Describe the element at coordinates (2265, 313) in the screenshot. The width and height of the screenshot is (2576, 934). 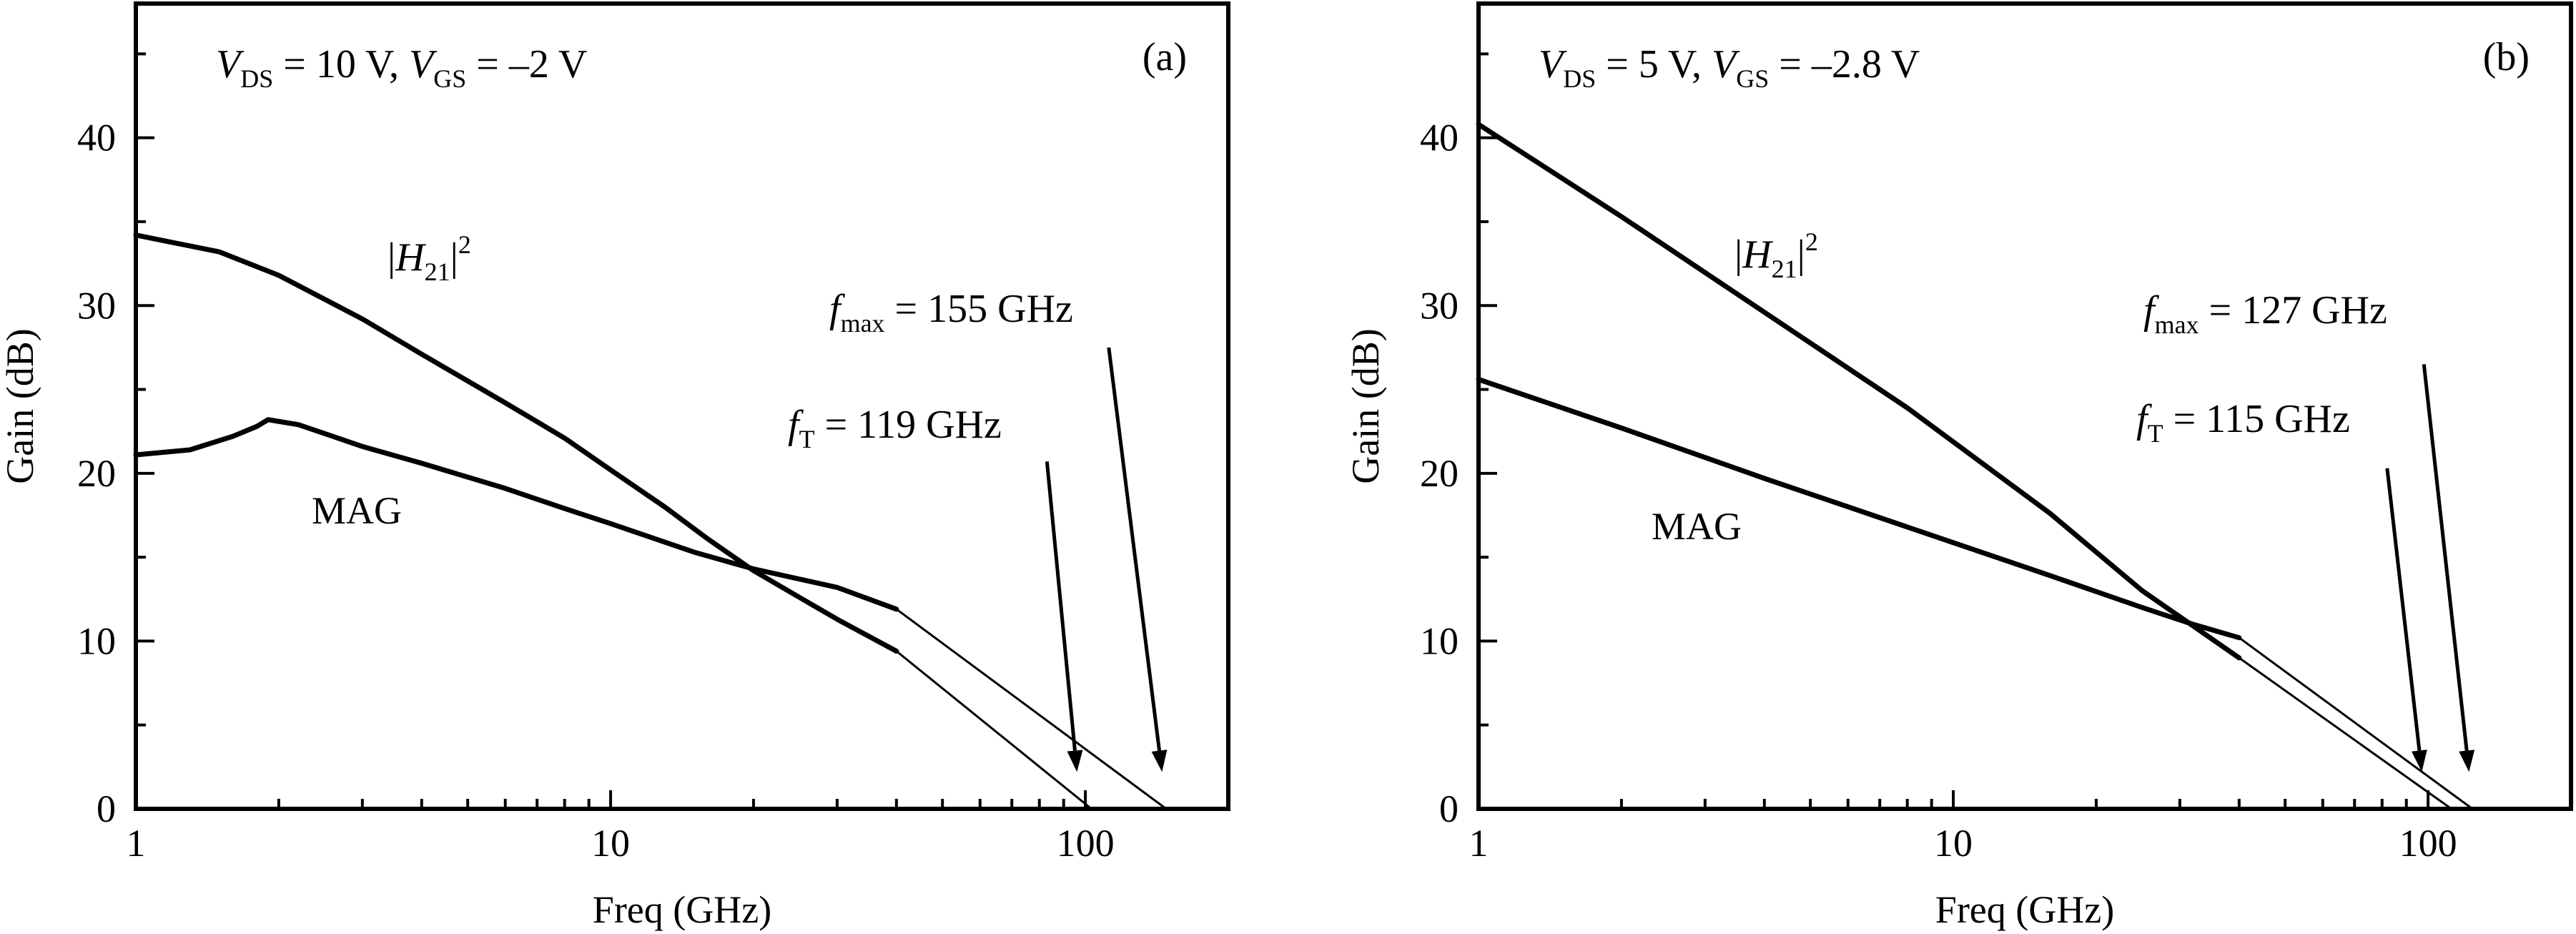
I see `panel-b-fmax-label: fmax = 127 GHz` at that location.